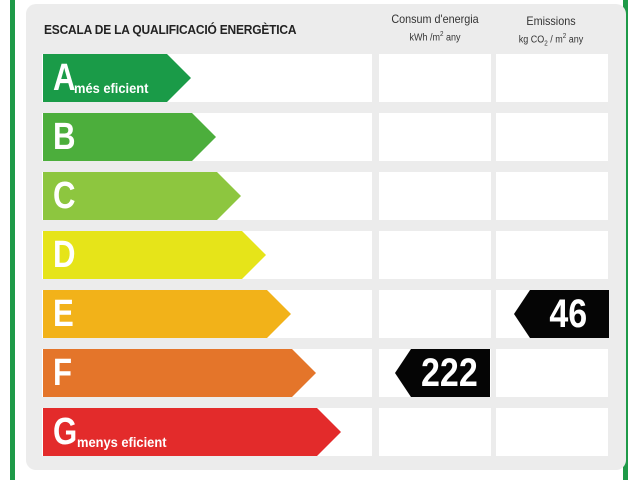 The width and height of the screenshot is (640, 480). I want to click on rating-letter: C, so click(64, 196).